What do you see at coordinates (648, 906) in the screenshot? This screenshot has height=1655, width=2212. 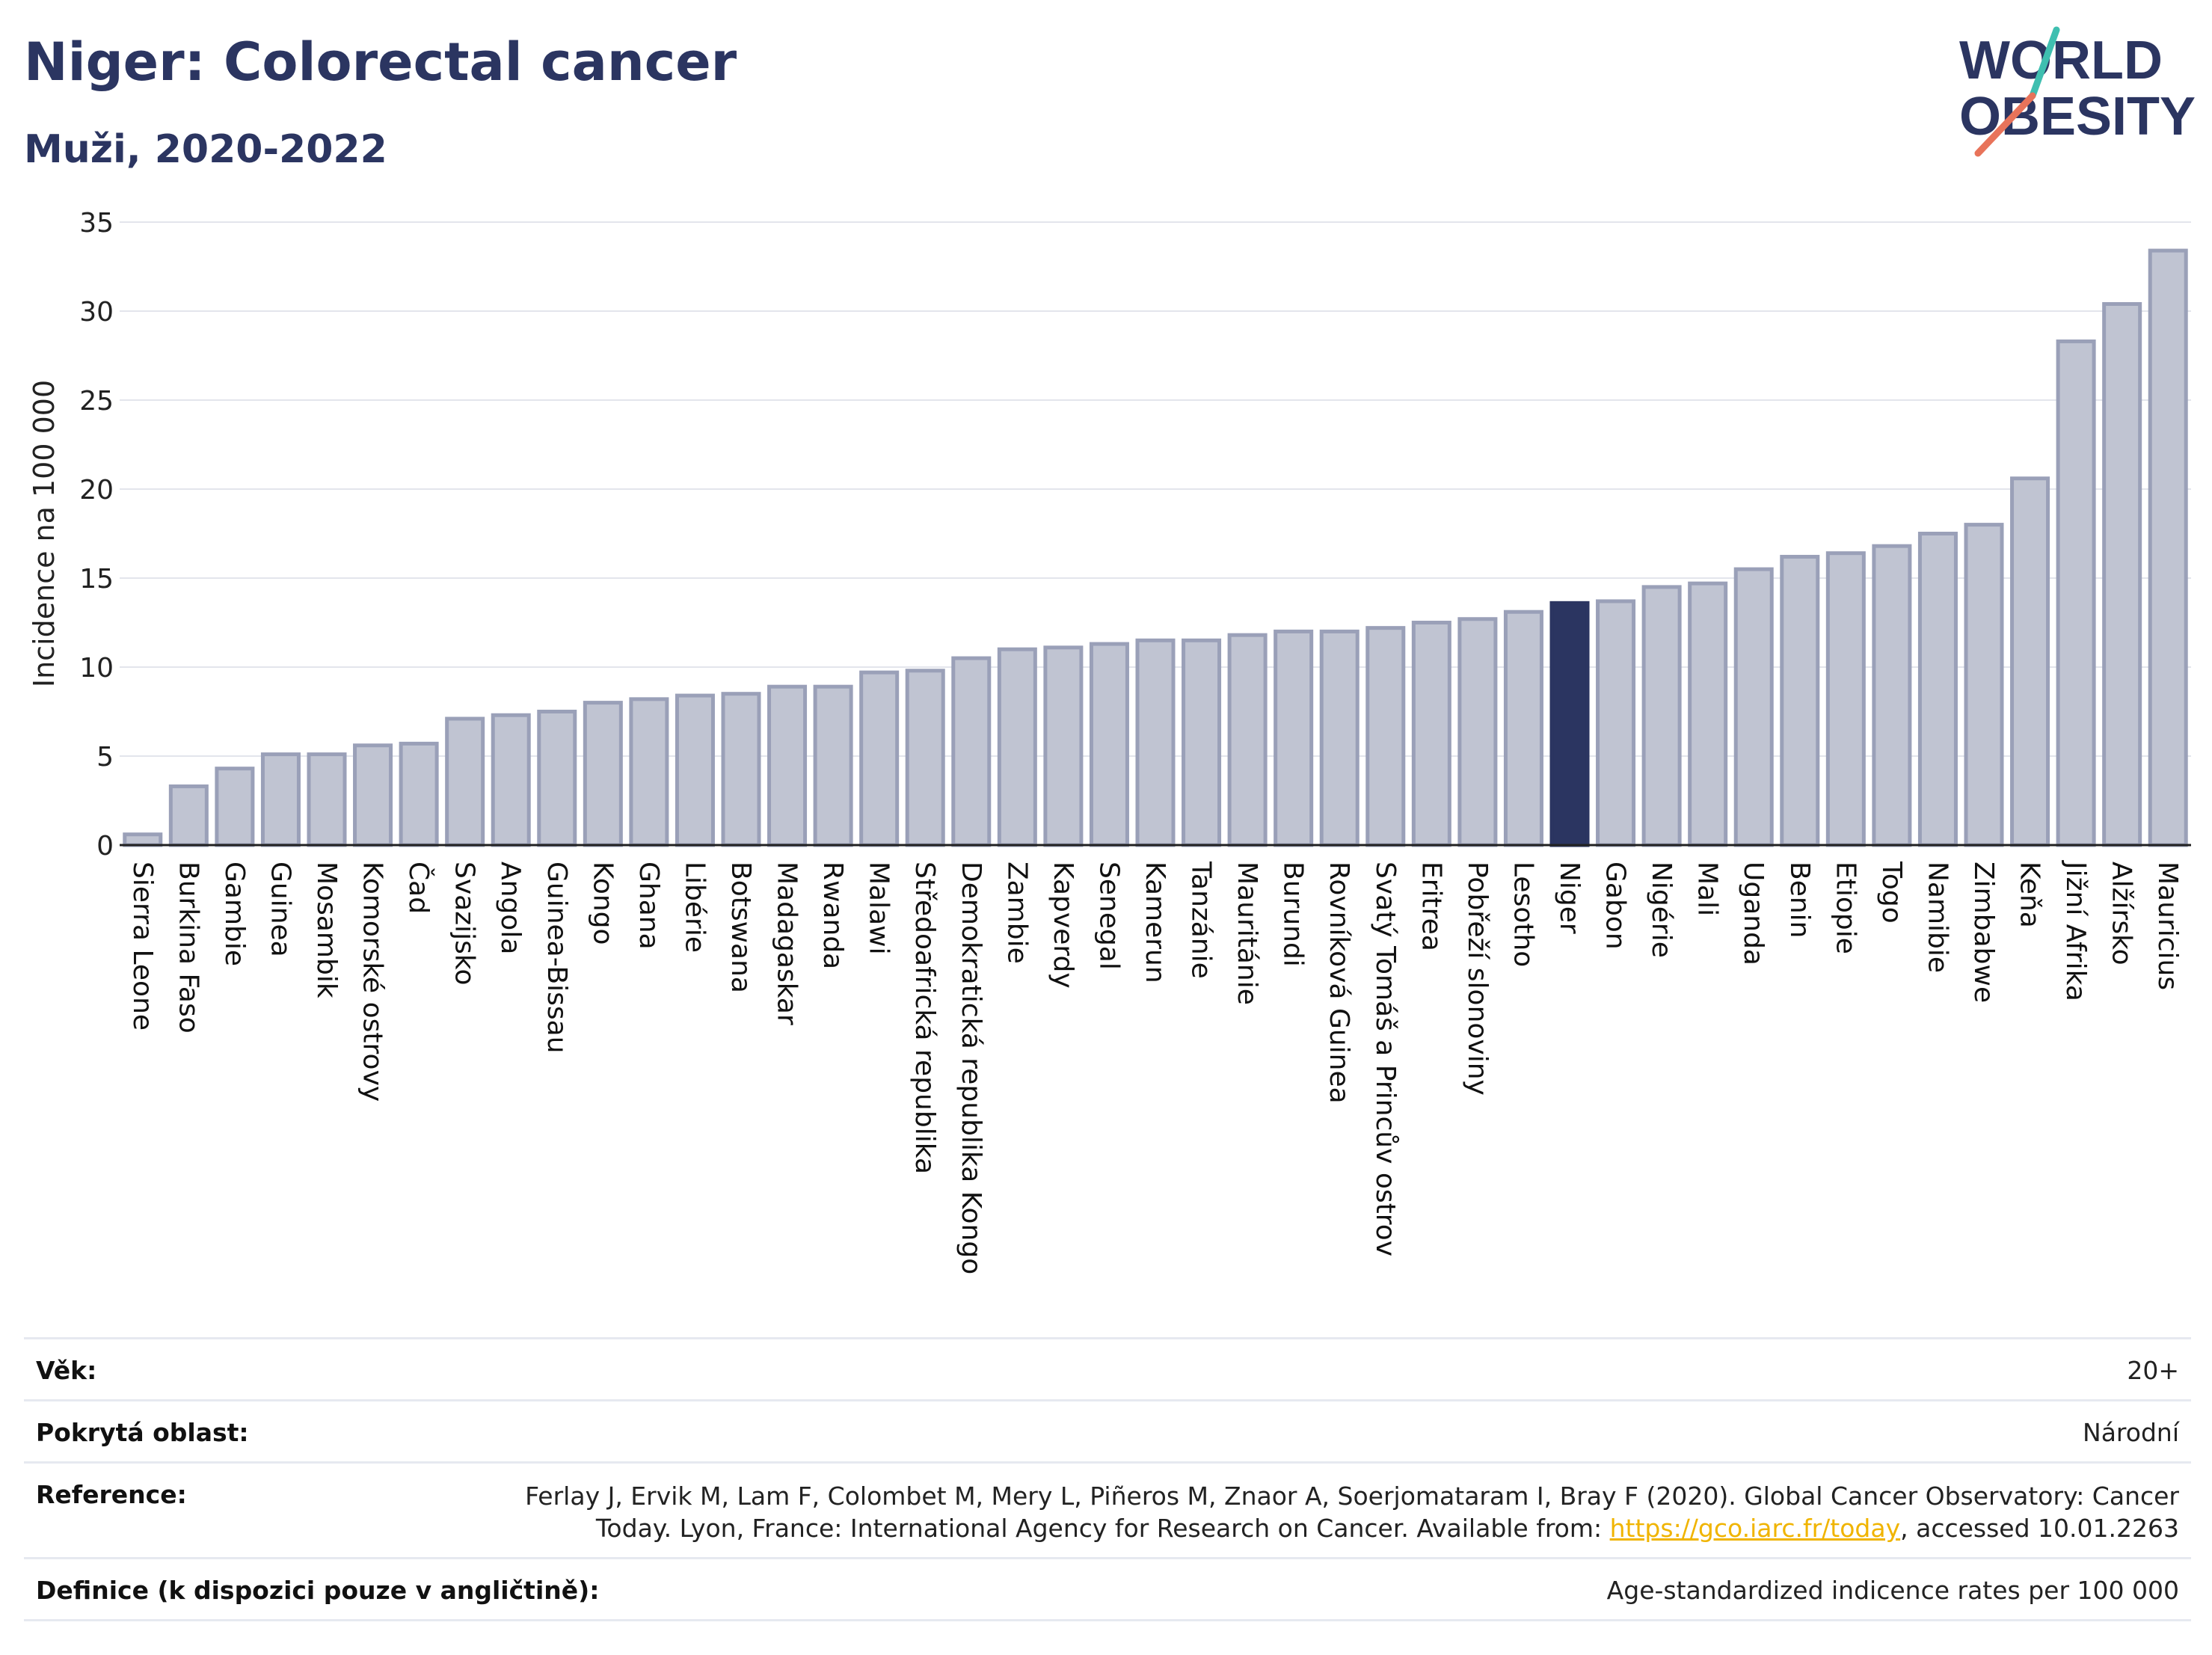 I see `x-tick-label: Ghana` at bounding box center [648, 906].